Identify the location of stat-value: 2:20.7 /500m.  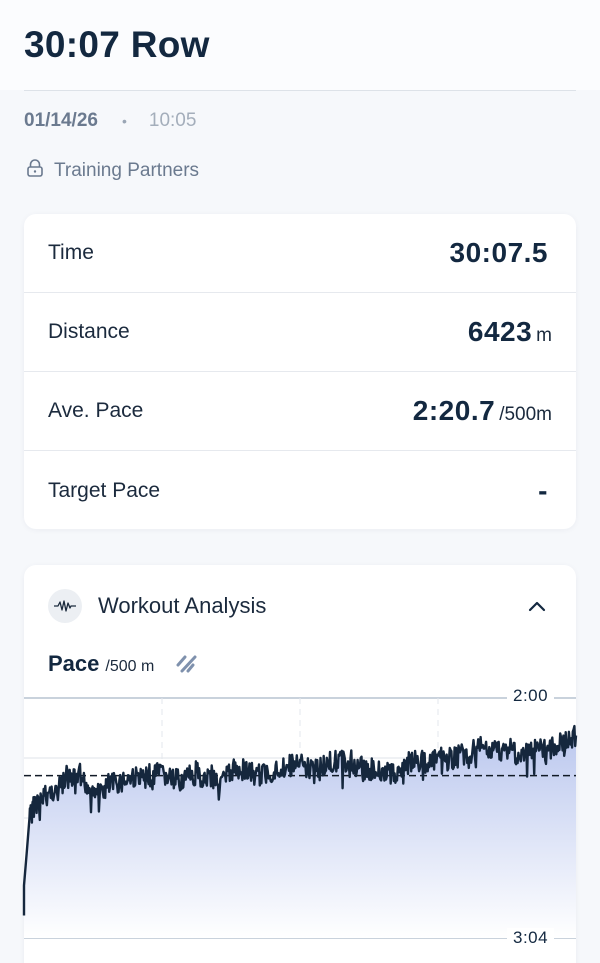
(482, 411).